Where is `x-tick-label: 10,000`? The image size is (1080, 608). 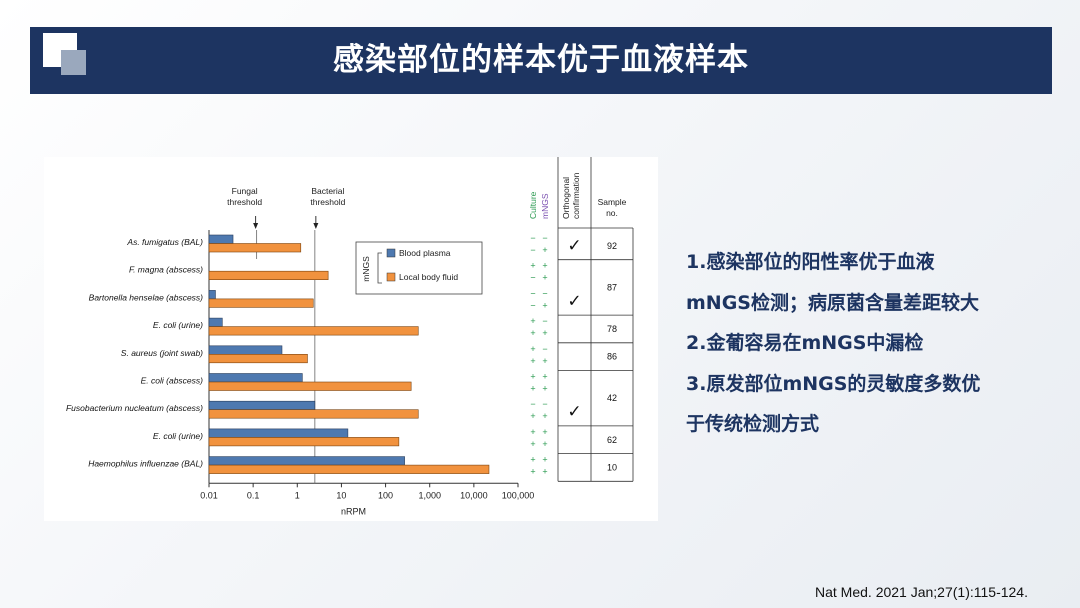 x-tick-label: 10,000 is located at coordinates (474, 495).